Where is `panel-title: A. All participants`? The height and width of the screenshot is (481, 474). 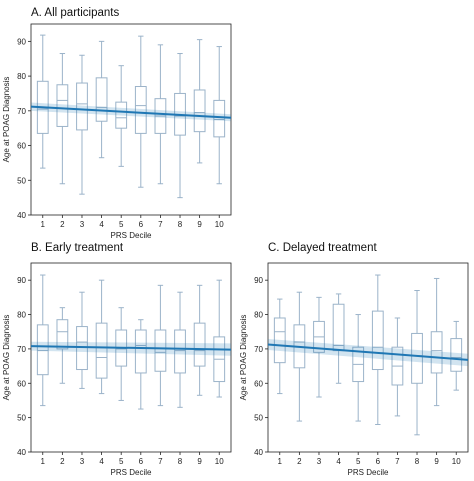 panel-title: A. All participants is located at coordinates (75, 13).